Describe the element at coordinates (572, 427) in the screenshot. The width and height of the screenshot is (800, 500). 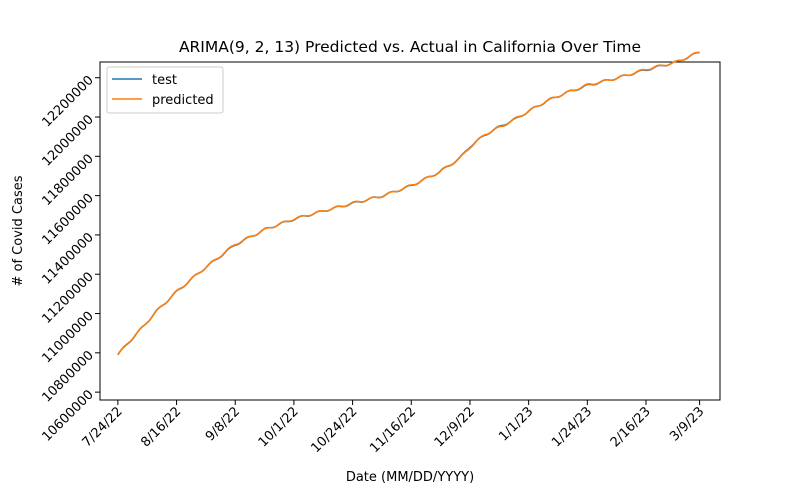
I see `x-tick-label: 1/24/23` at that location.